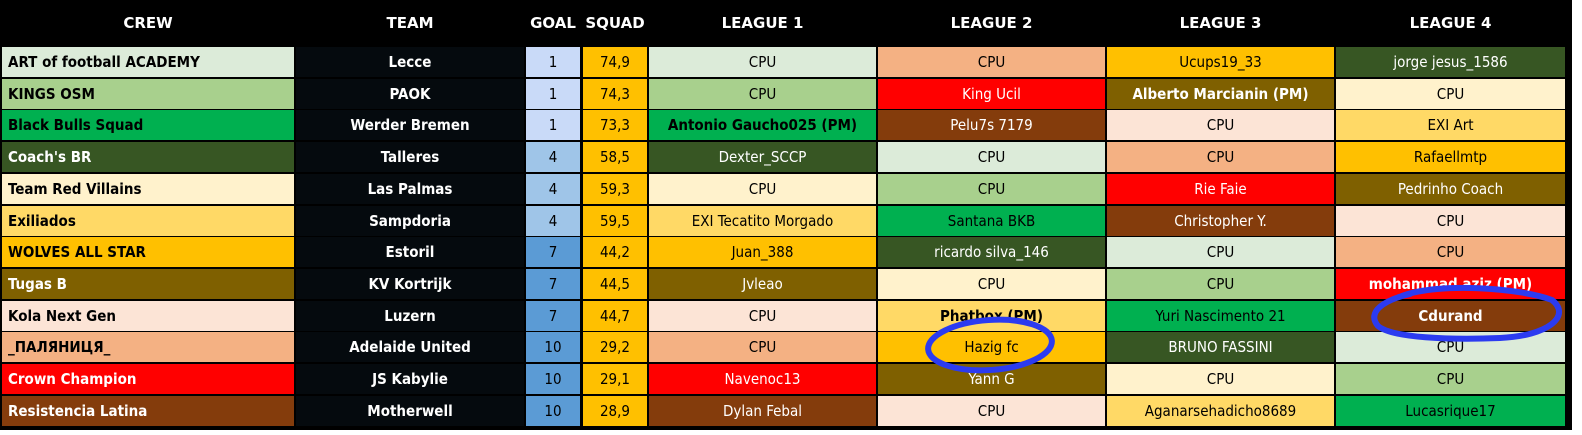 This screenshot has width=1582, height=435. I want to click on league-1-cell: Navenoc13, so click(762, 379).